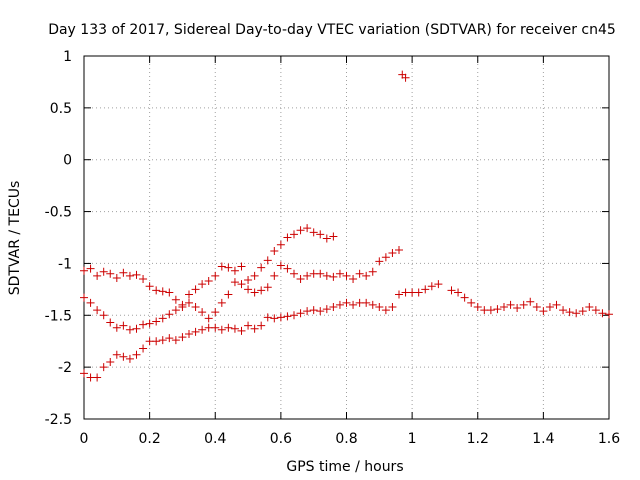 This screenshot has height=480, width=640. What do you see at coordinates (65, 264) in the screenshot?
I see `y-tick-label: -1` at bounding box center [65, 264].